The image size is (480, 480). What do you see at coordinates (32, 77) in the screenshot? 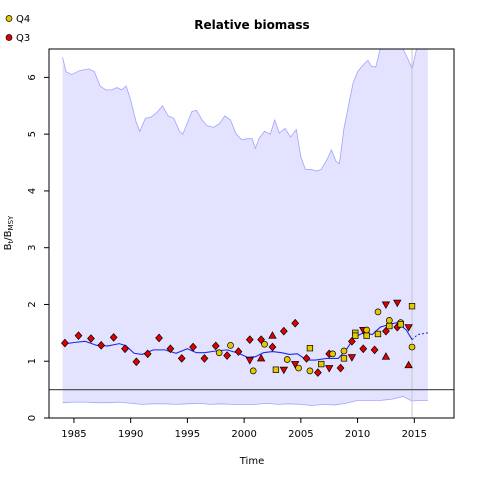
I see `y-tick-label: 6` at bounding box center [32, 77].